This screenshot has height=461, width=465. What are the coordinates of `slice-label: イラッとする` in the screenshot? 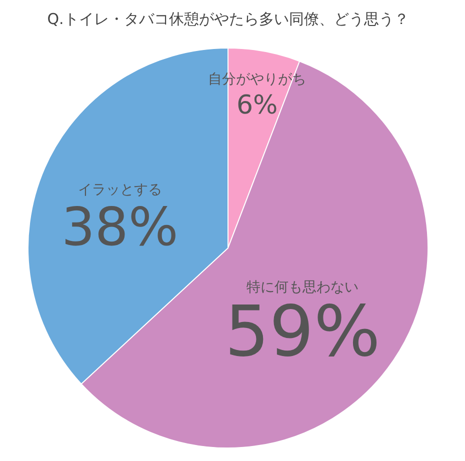 It's located at (120, 190).